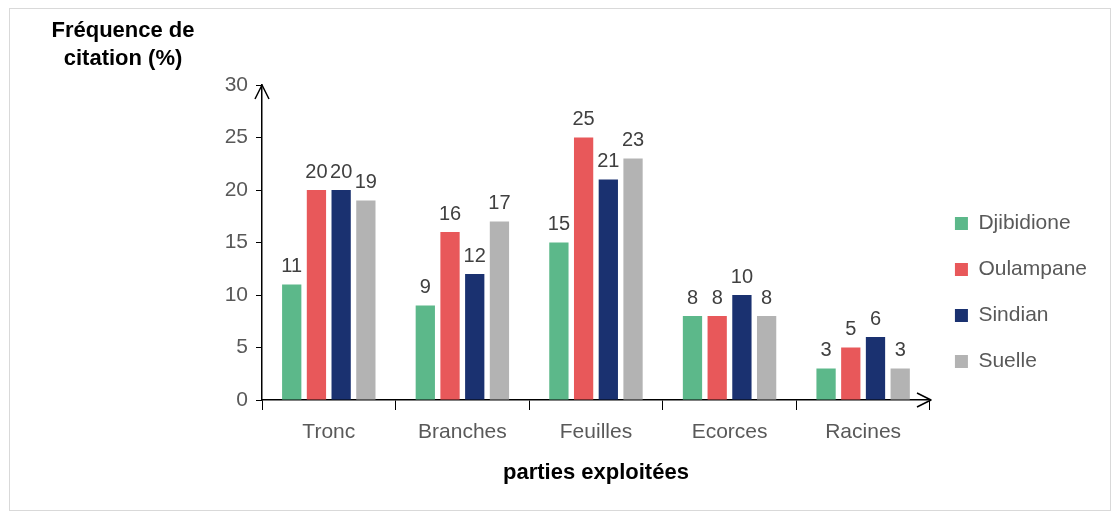 The image size is (1112, 512). What do you see at coordinates (499, 202) in the screenshot?
I see `data-label: 17` at bounding box center [499, 202].